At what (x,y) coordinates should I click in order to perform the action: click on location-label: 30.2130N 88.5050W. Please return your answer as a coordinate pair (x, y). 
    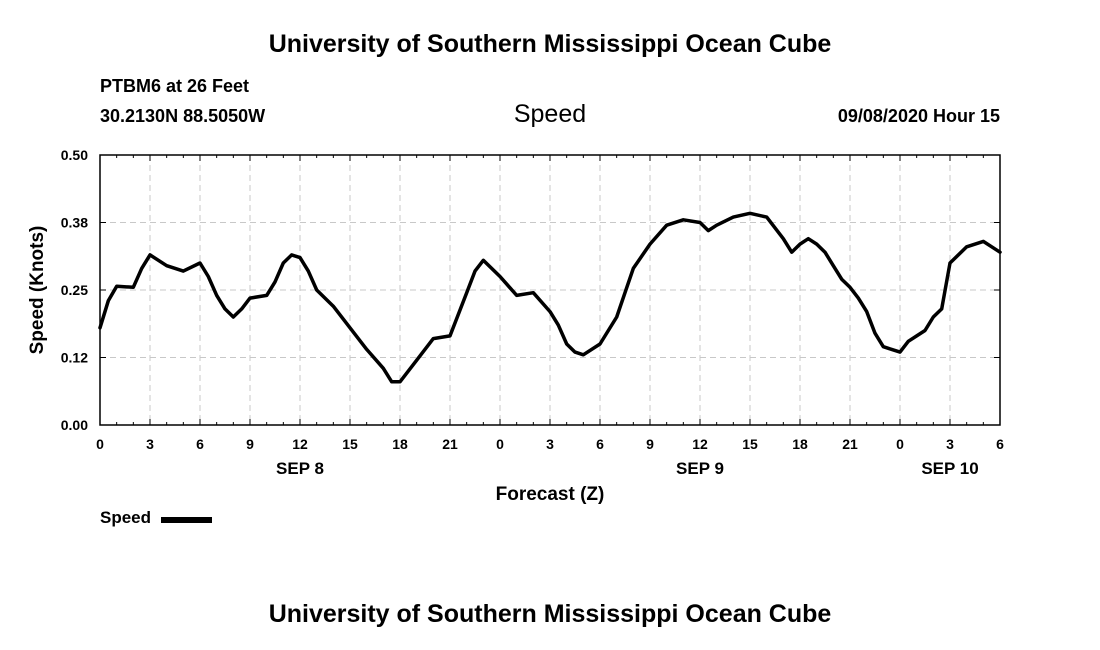
    Looking at the image, I should click on (183, 116).